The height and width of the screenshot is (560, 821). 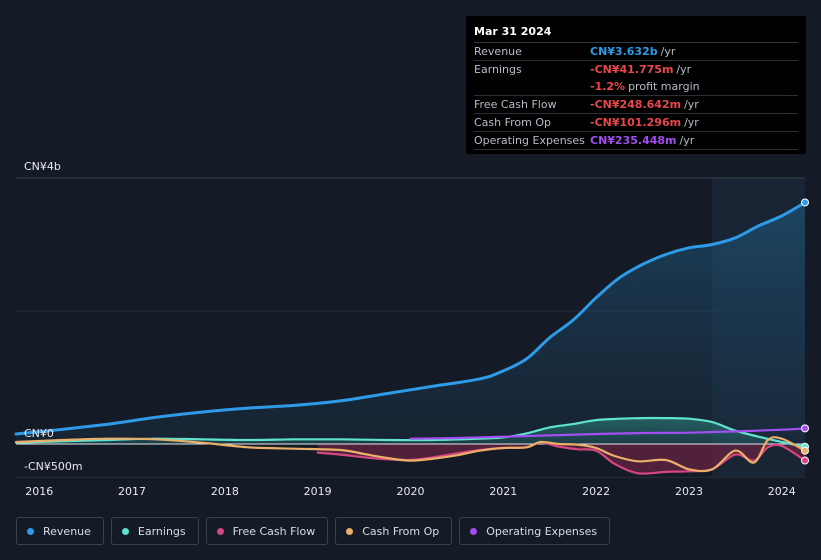 I want to click on legend-label: Cash From Op, so click(x=401, y=531).